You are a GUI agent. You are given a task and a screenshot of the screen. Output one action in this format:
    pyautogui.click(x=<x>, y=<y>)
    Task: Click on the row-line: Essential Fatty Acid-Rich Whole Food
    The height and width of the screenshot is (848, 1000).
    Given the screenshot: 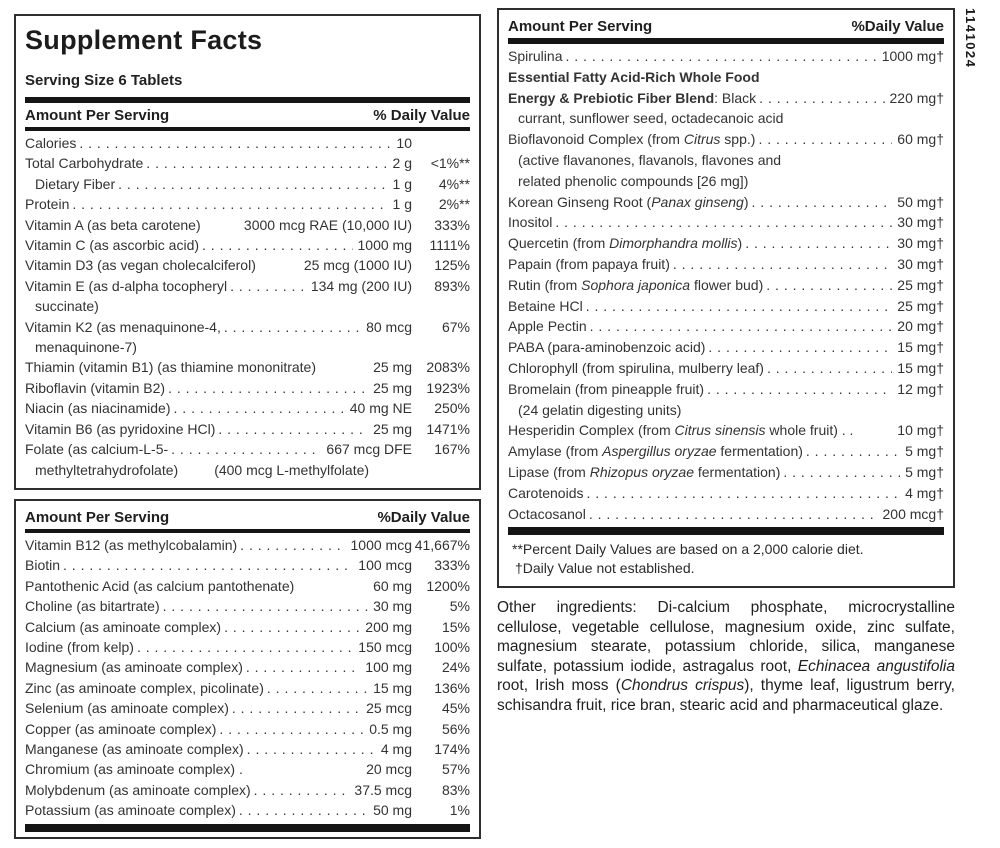 What is the action you would take?
    pyautogui.click(x=726, y=77)
    